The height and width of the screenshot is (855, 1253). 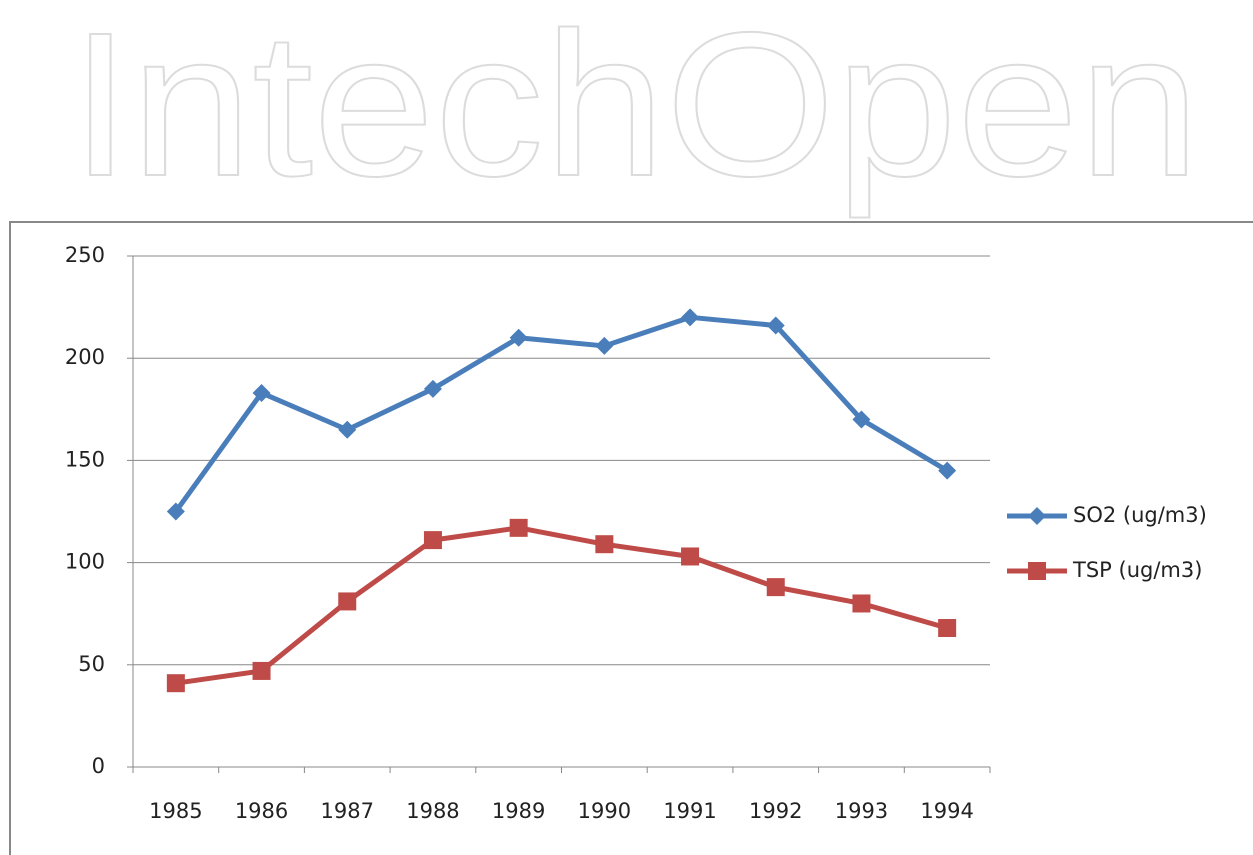 What do you see at coordinates (518, 811) in the screenshot?
I see `x-tick-label: 1989` at bounding box center [518, 811].